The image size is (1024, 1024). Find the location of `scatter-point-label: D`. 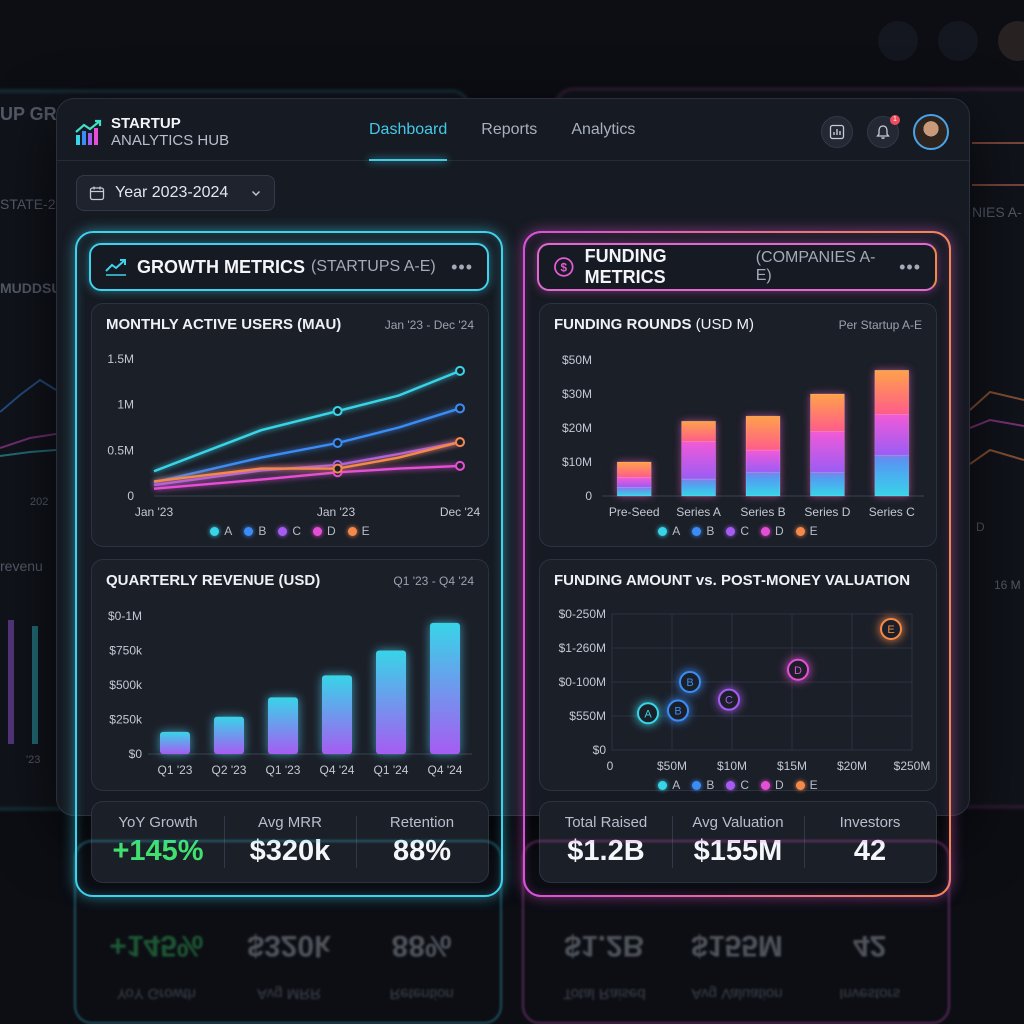

scatter-point-label: D is located at coordinates (798, 671).